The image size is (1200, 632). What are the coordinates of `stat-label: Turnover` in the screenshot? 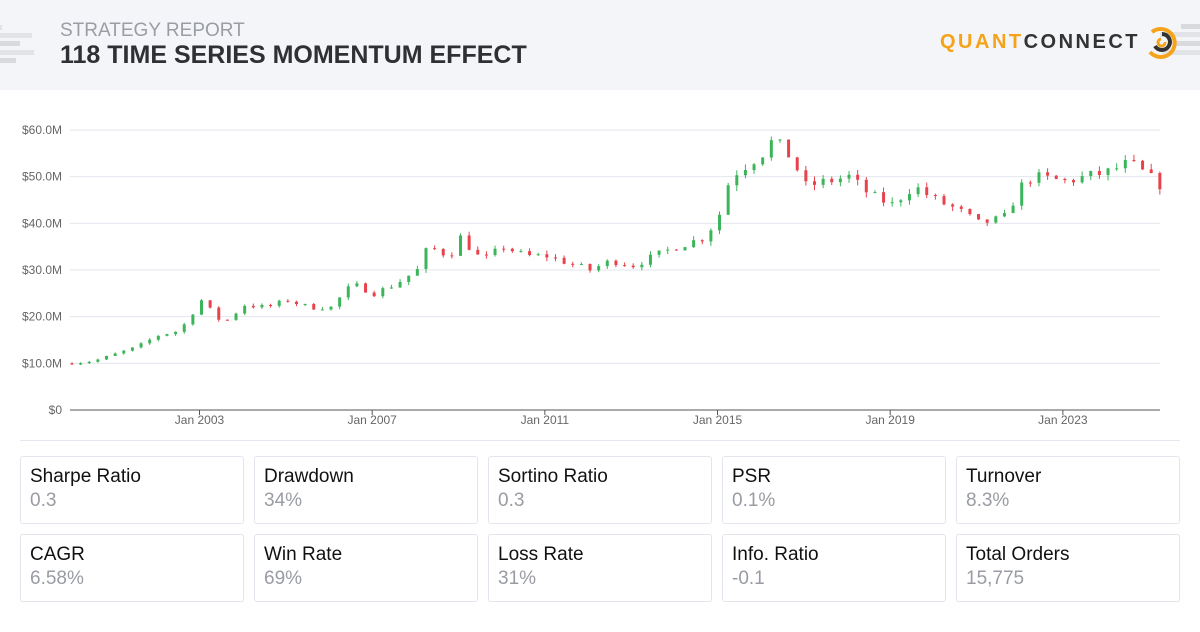 It's located at (1004, 476).